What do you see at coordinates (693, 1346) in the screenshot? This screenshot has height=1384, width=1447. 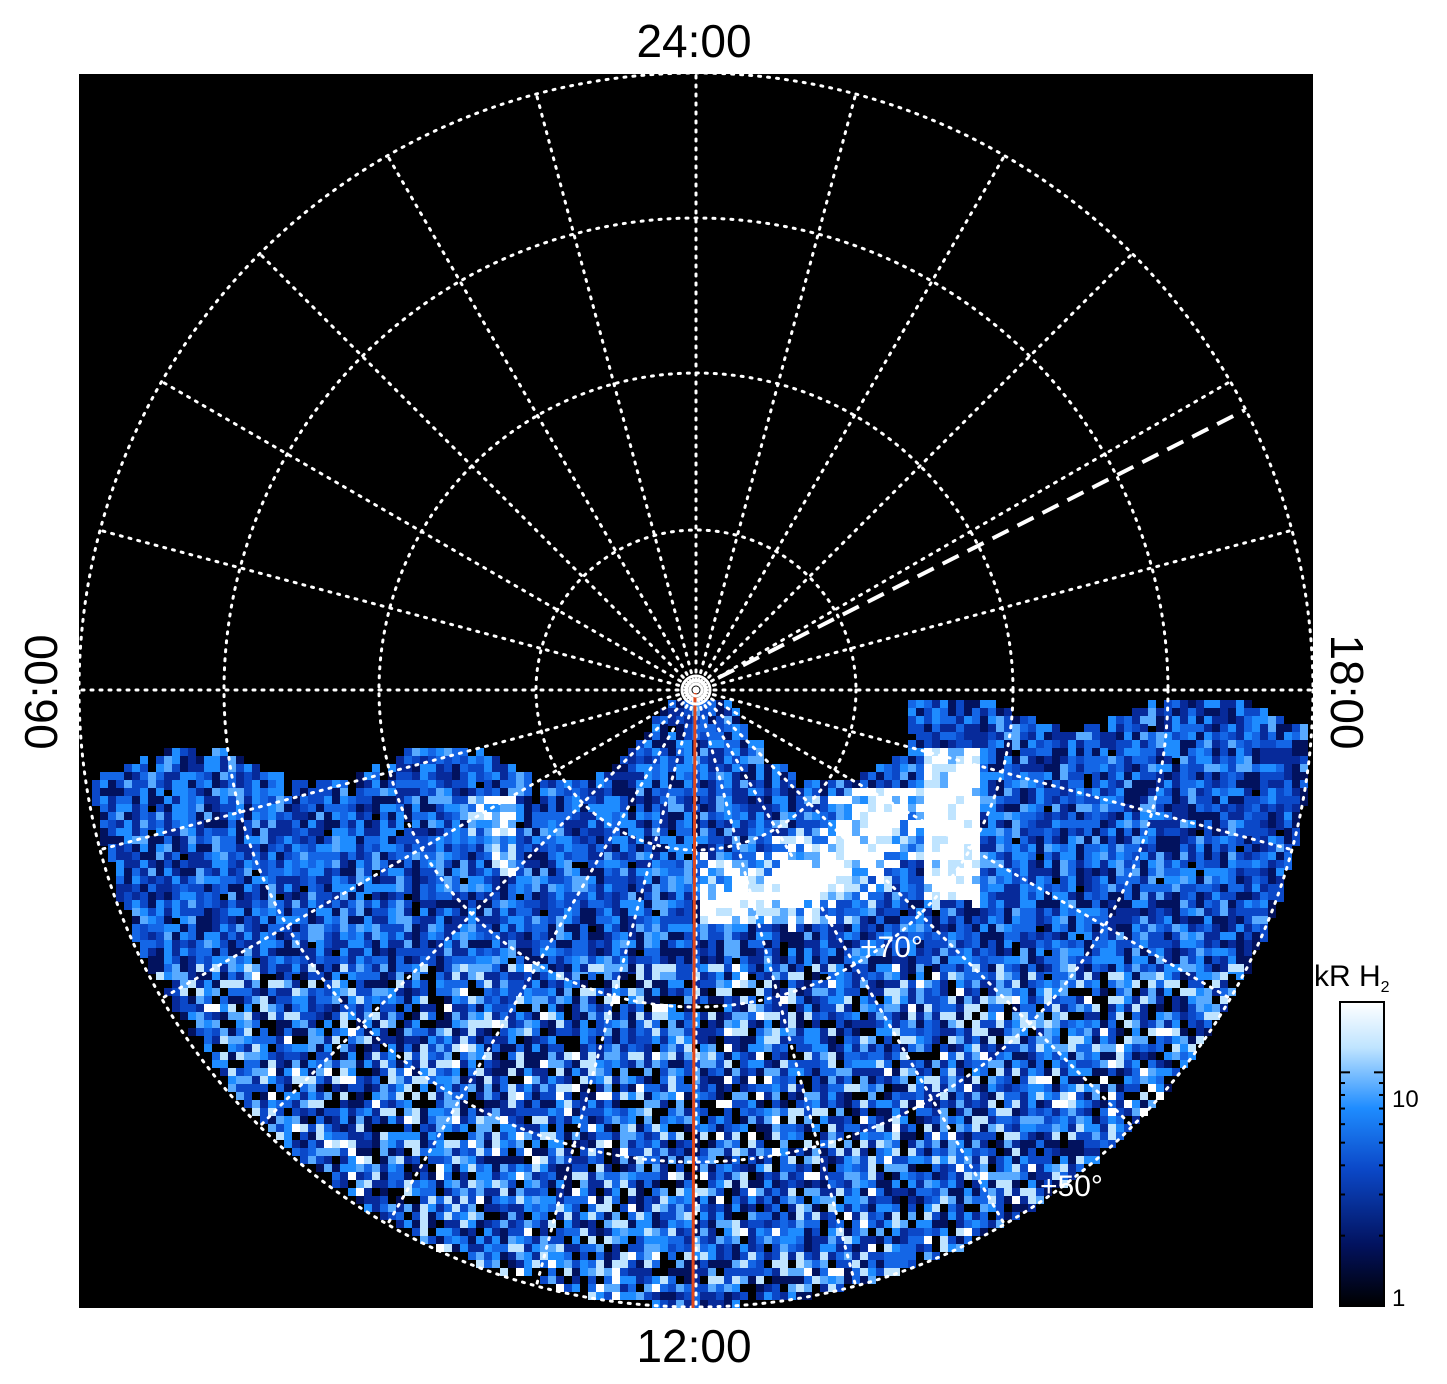 I see `local-time-label-bottom: 12:00` at bounding box center [693, 1346].